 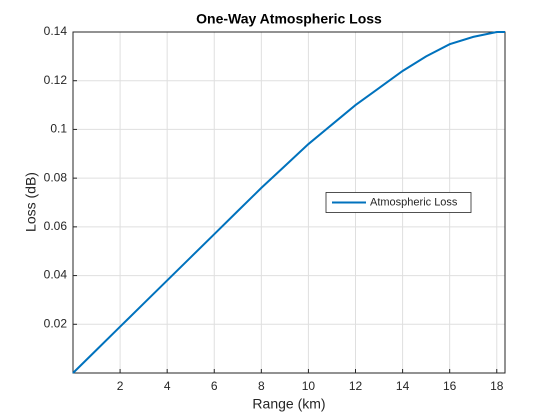 I want to click on legend: Atmospheric Loss, so click(x=398, y=202).